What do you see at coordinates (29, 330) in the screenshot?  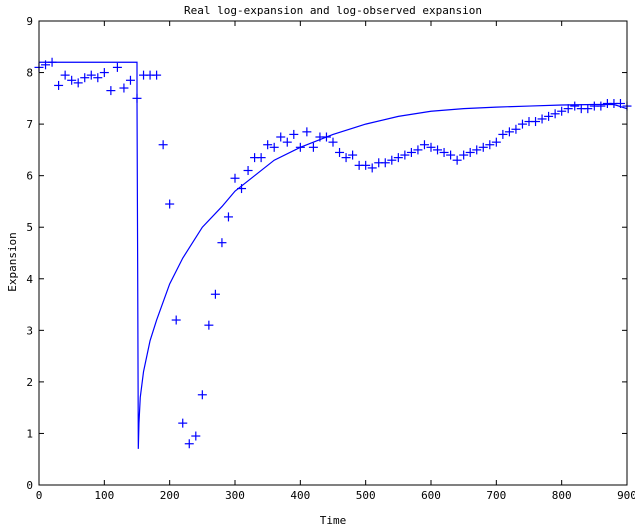 I see `y-tick-label: 3` at bounding box center [29, 330].